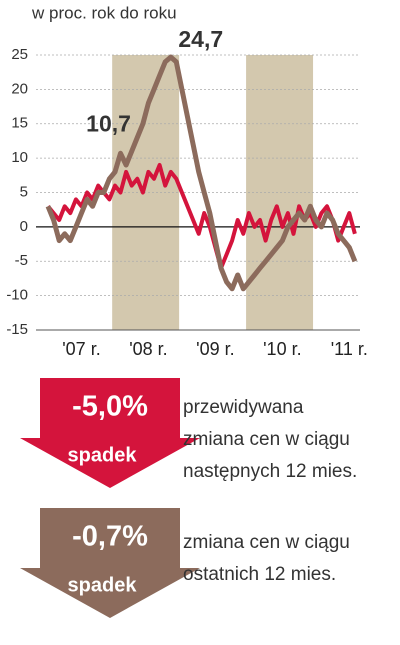 Image resolution: width=400 pixels, height=645 pixels. I want to click on chart-title: w proc. rok do roku, so click(104, 12).